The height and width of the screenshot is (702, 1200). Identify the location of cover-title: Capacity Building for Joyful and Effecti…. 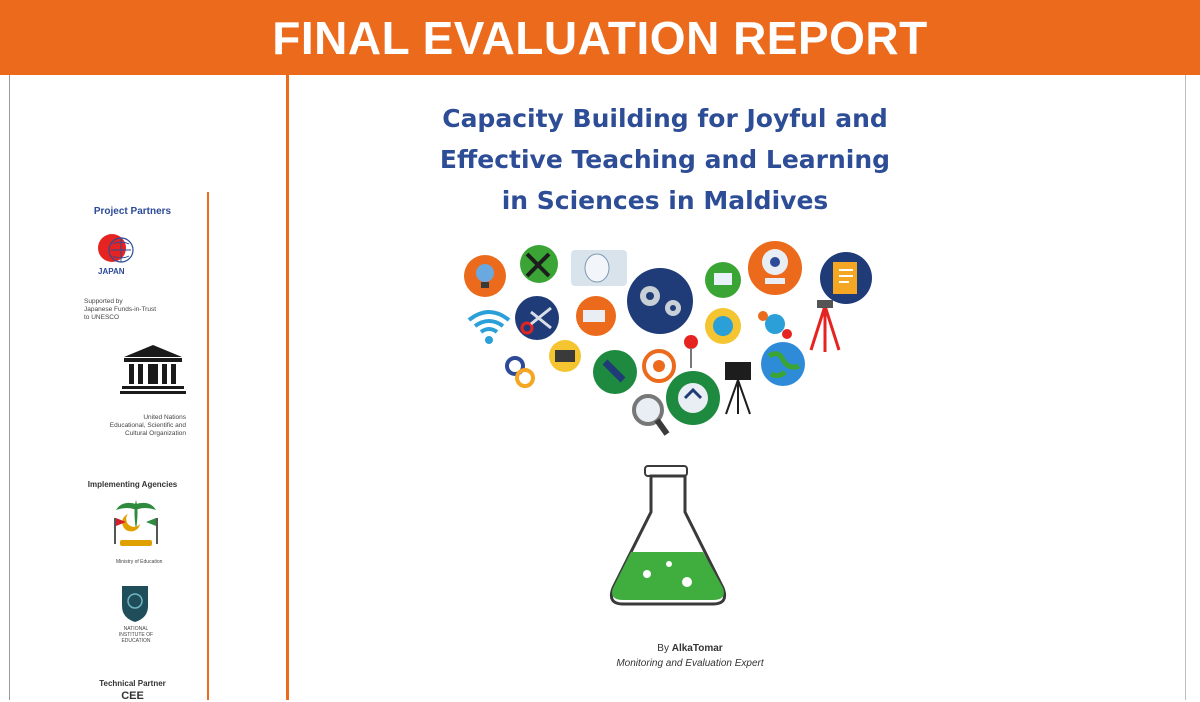
(665, 159).